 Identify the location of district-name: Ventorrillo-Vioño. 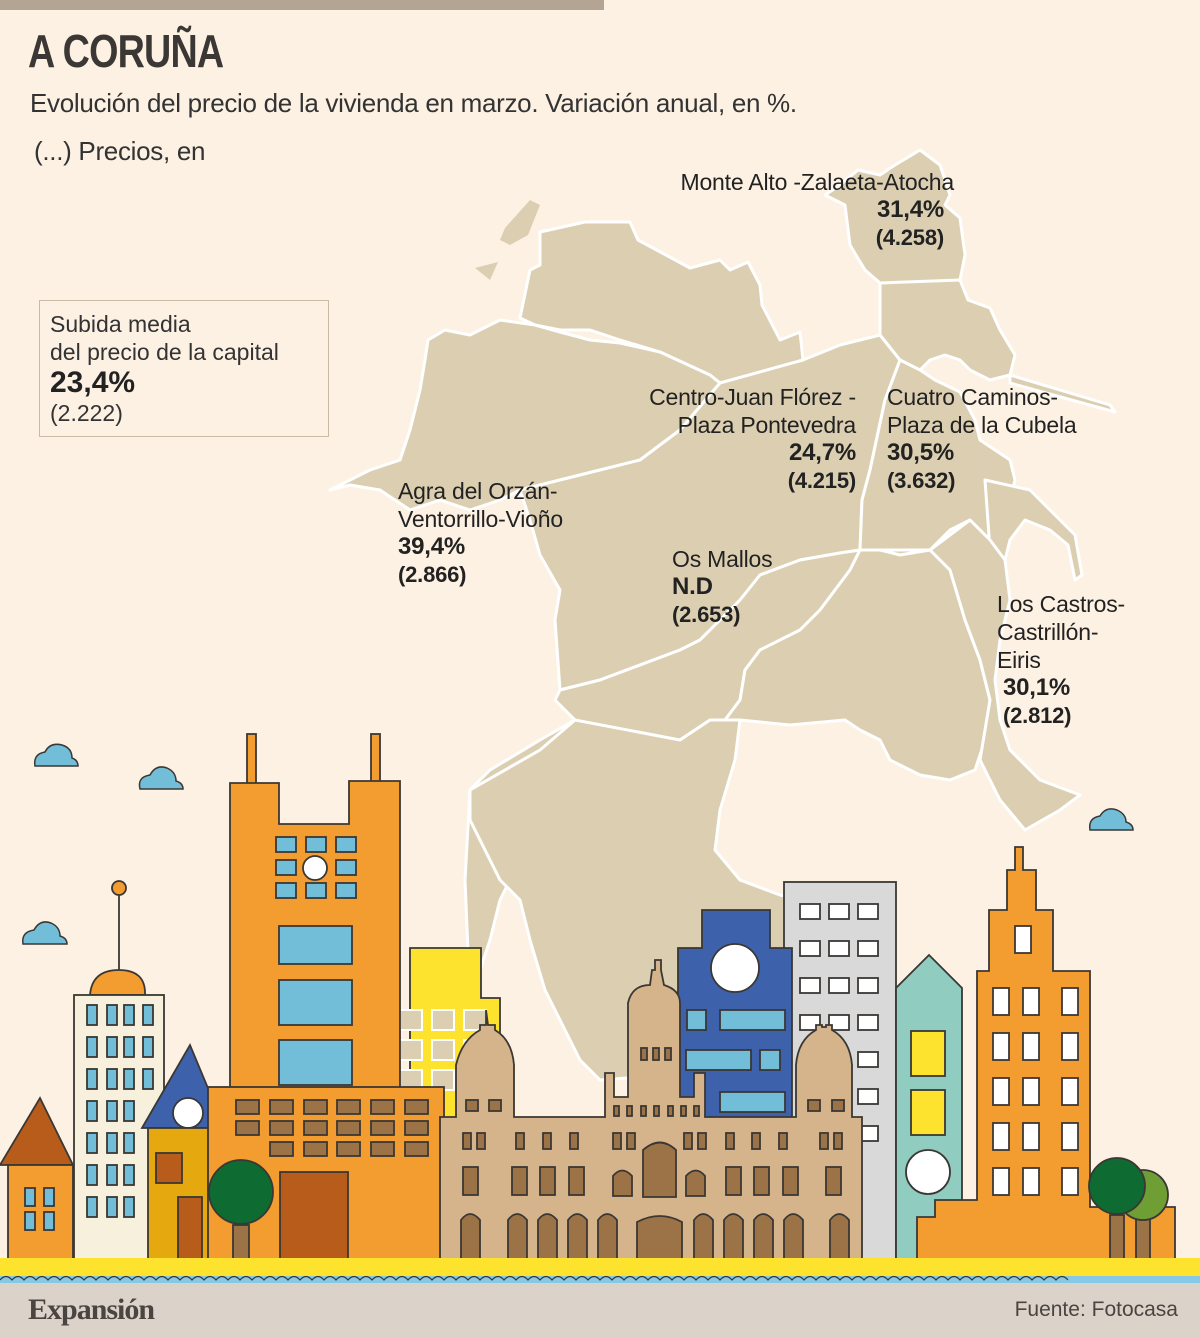
(480, 519).